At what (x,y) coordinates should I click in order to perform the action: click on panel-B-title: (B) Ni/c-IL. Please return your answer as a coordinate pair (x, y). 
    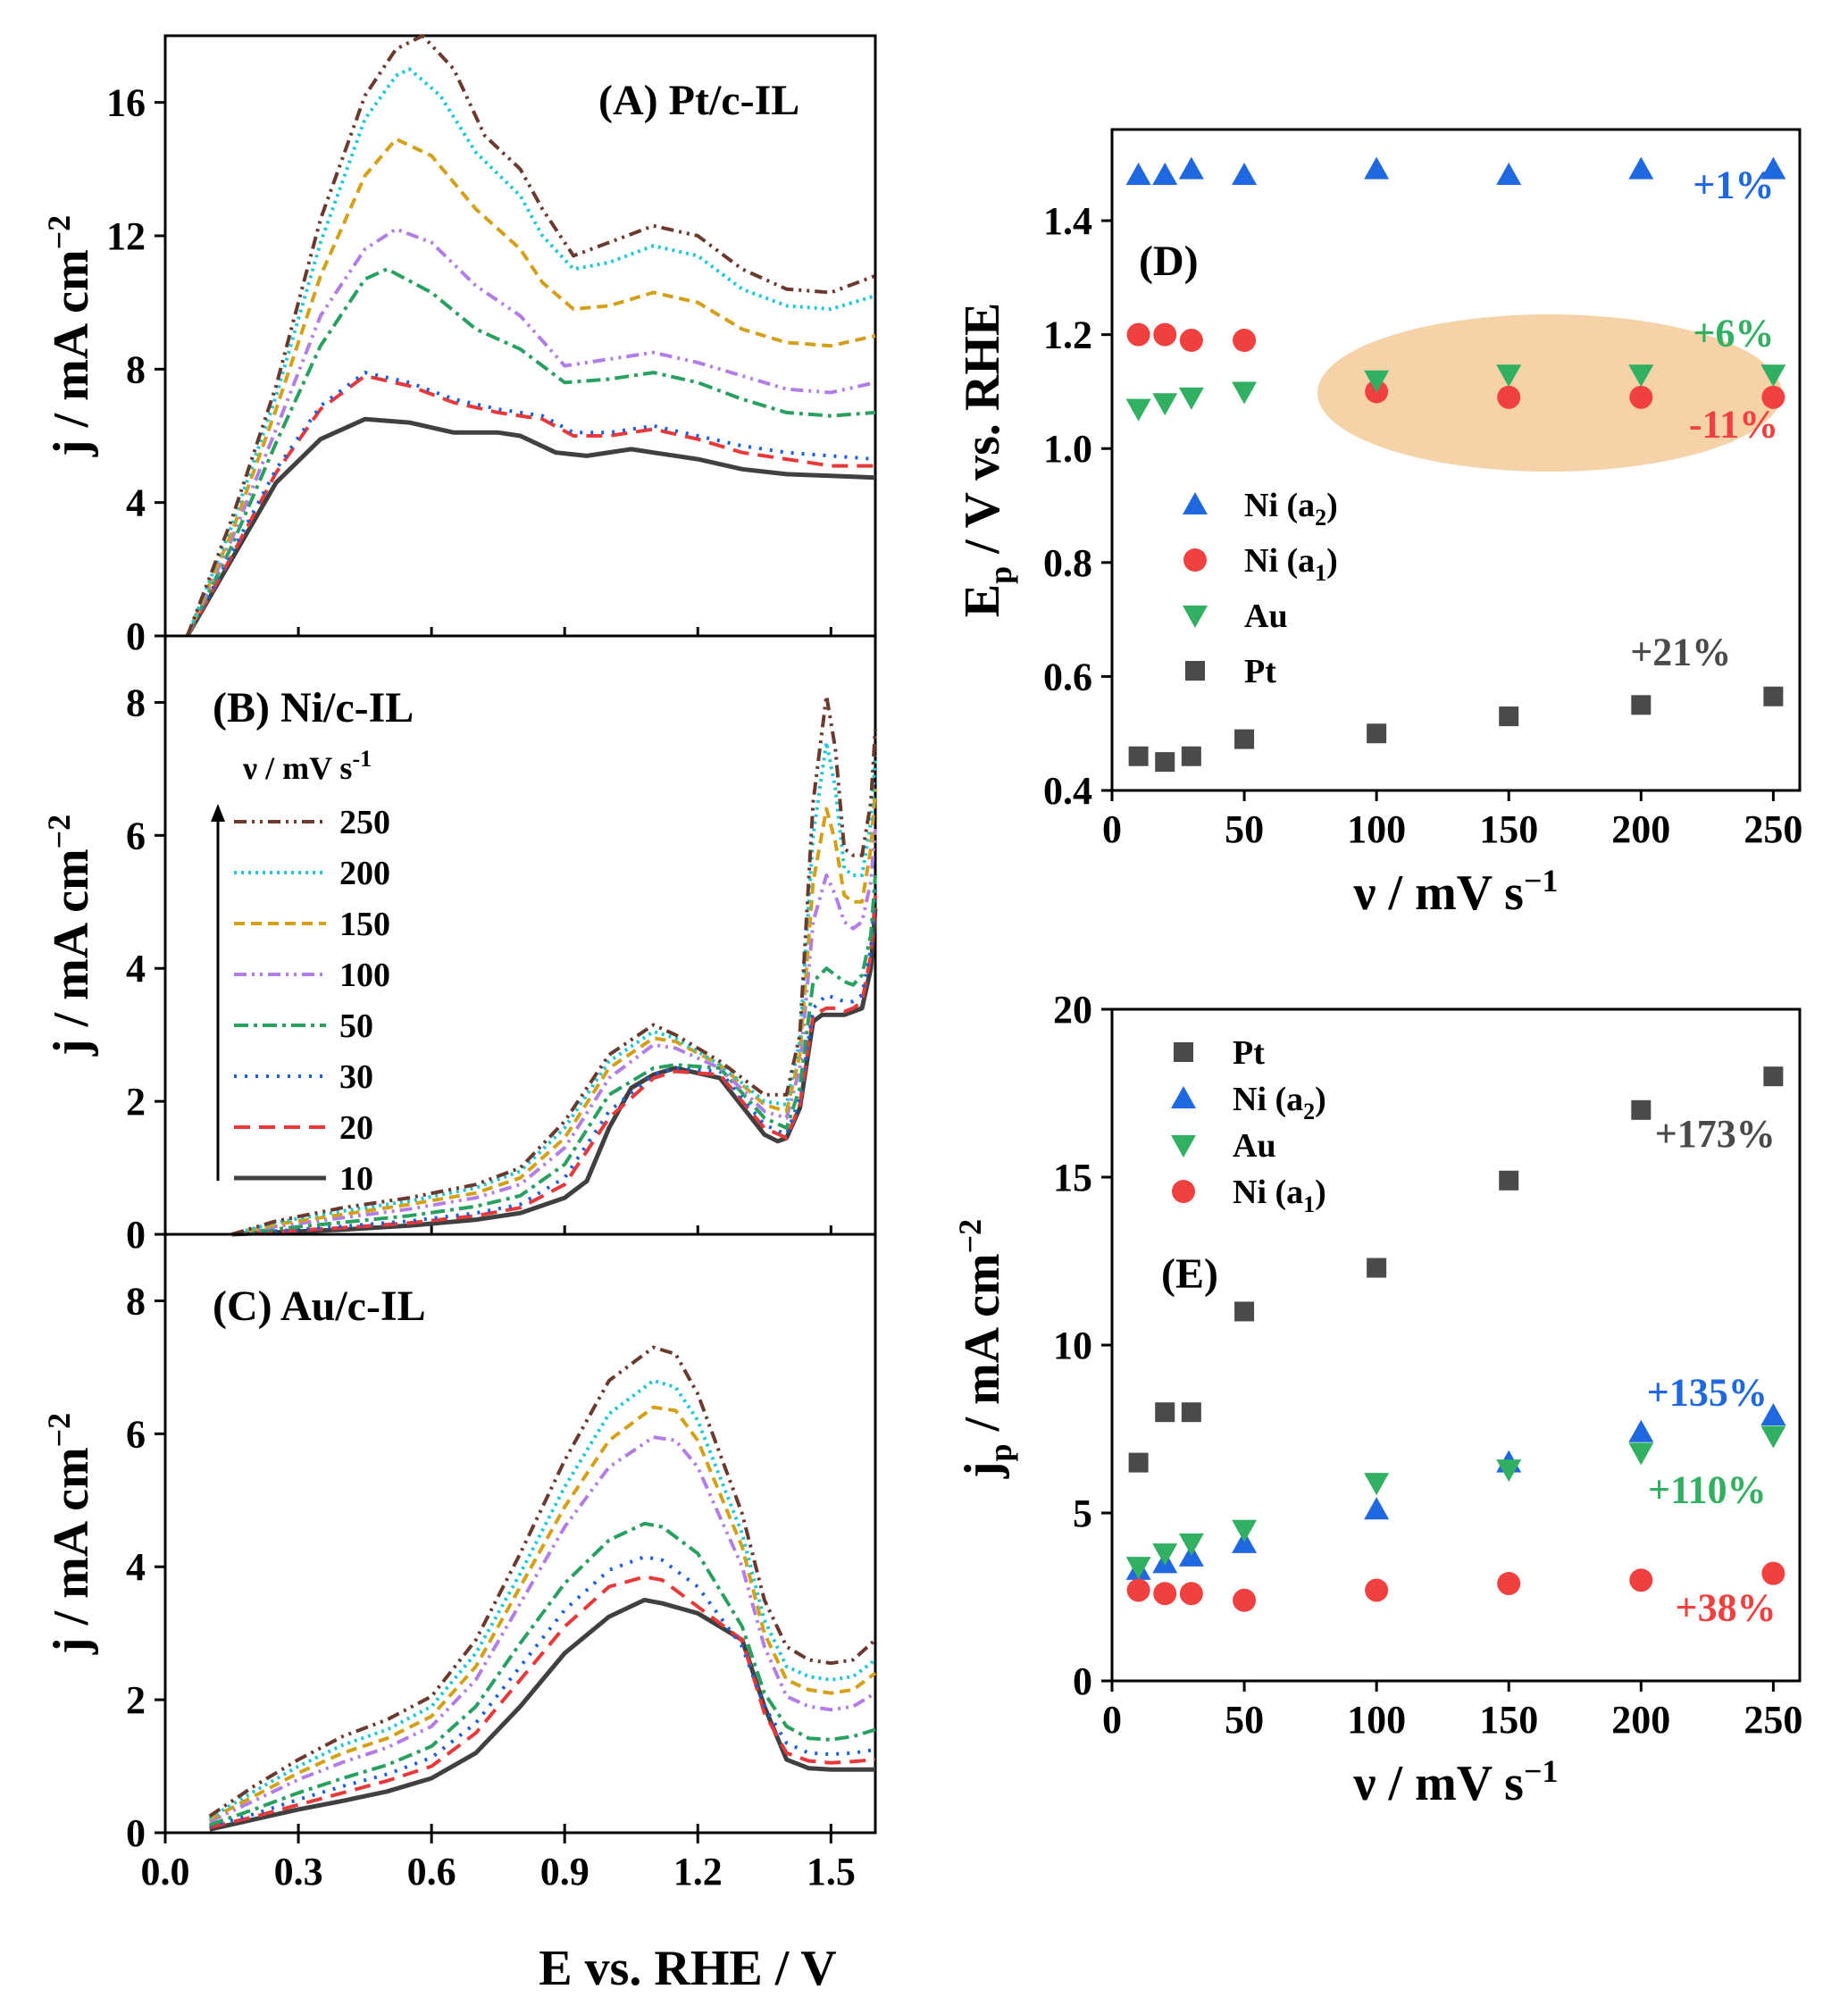
    Looking at the image, I should click on (313, 707).